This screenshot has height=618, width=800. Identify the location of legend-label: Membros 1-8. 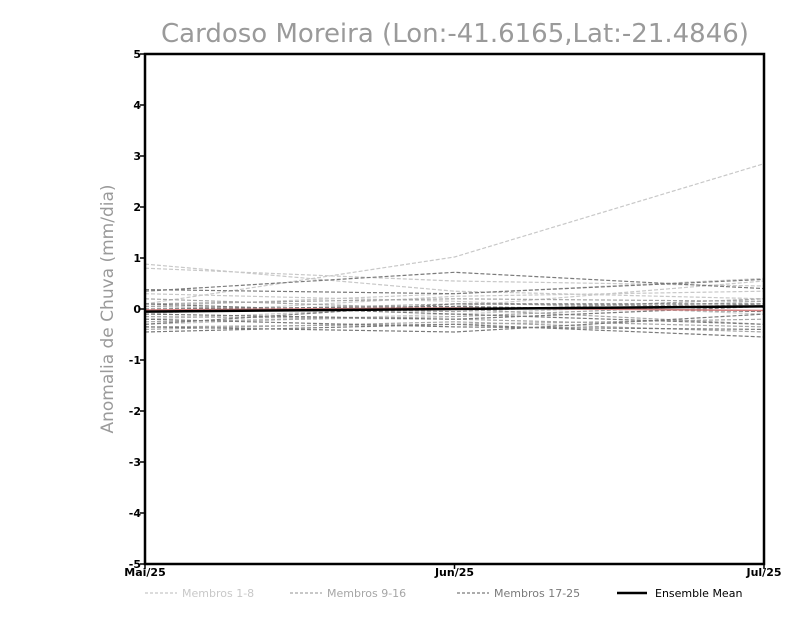
(218, 593).